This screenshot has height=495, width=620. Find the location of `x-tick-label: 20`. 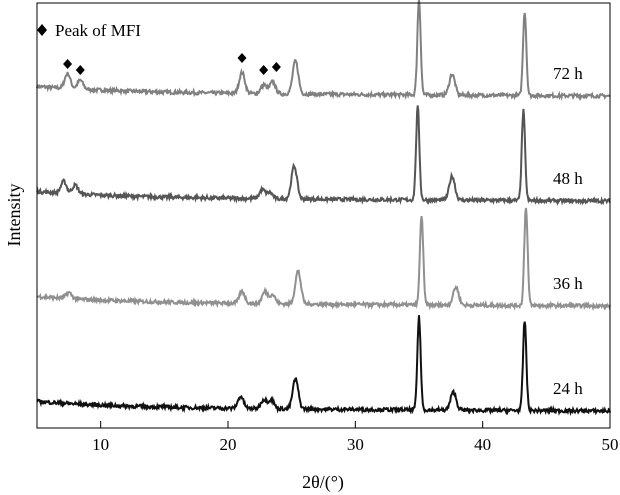

x-tick-label: 20 is located at coordinates (228, 444).